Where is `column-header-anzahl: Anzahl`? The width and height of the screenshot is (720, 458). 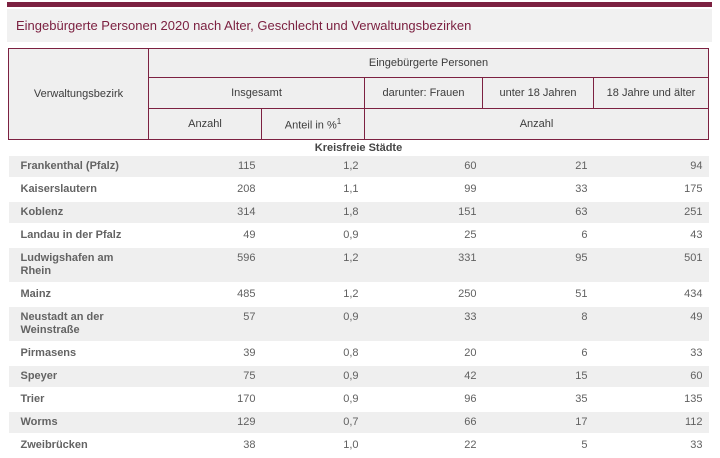
column-header-anzahl: Anzahl is located at coordinates (205, 124).